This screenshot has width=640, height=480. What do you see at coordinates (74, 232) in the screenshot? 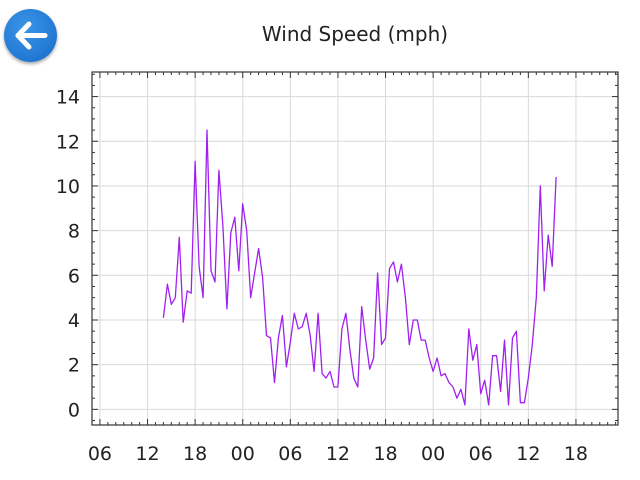
I see `y-tick-label: 8` at bounding box center [74, 232].